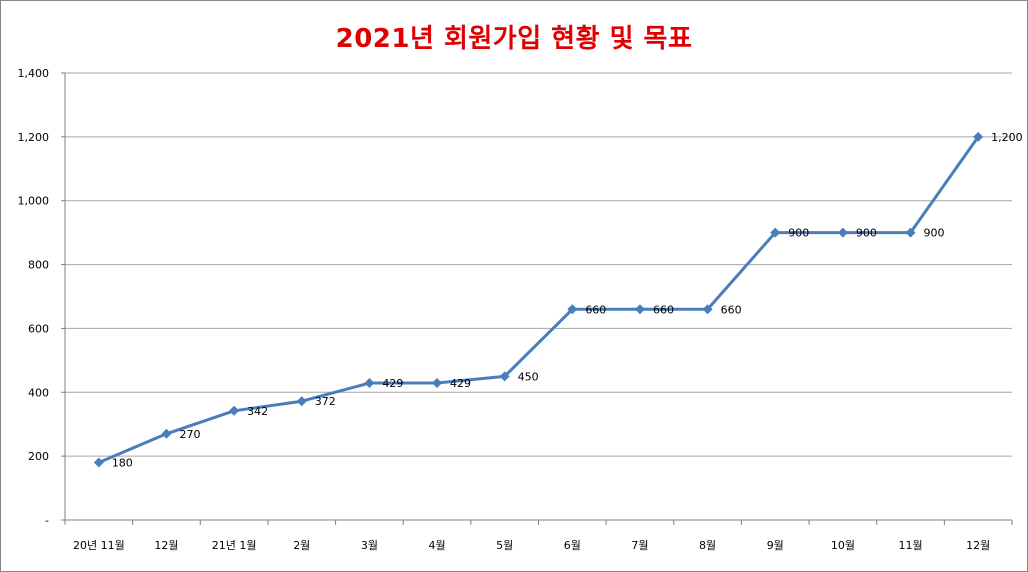  Describe the element at coordinates (1007, 137) in the screenshot. I see `data-label: 1,200` at that location.